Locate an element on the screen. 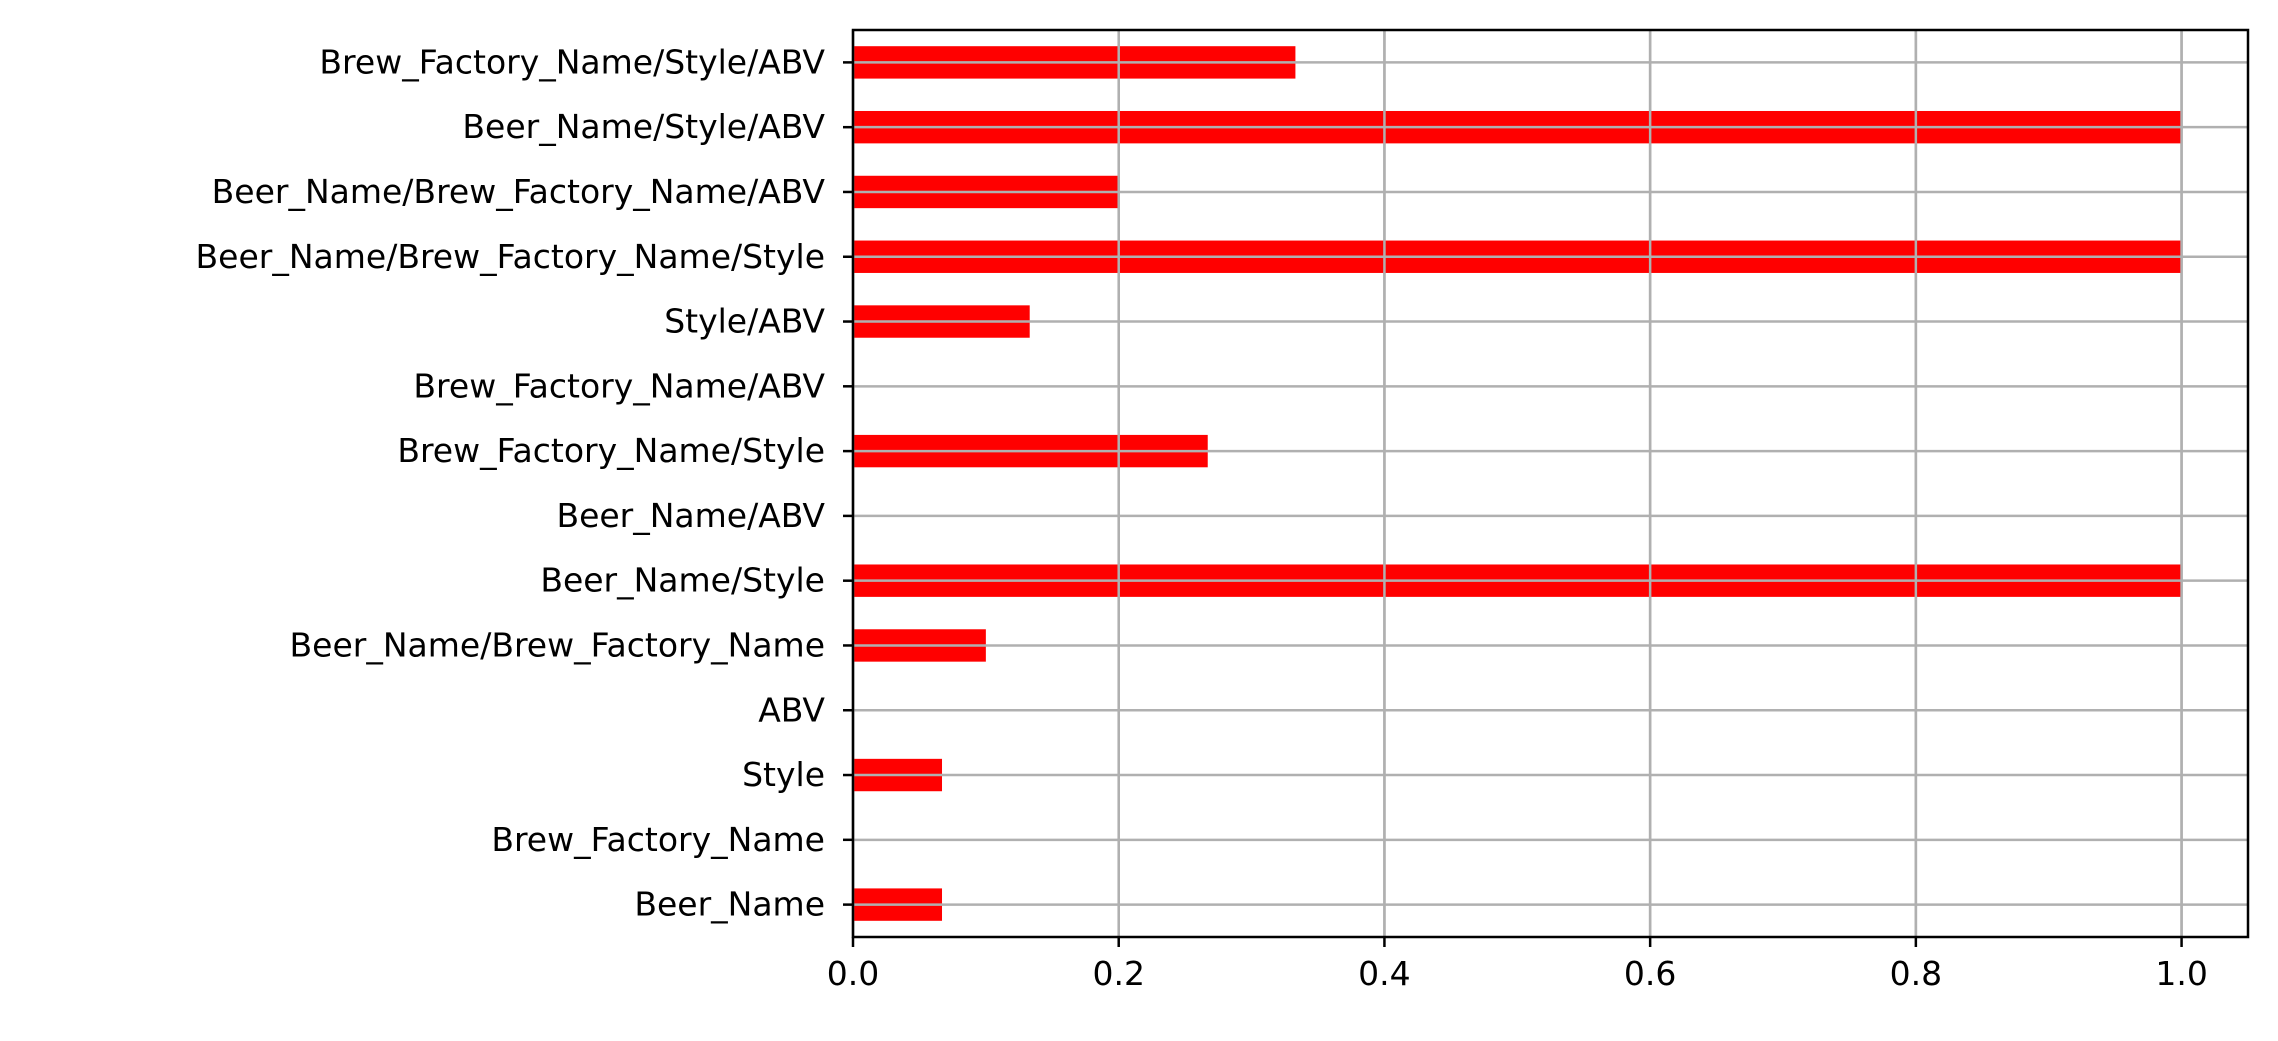 The height and width of the screenshot is (1041, 2278). y-tick-label: Brew_Factory_Name/ABV is located at coordinates (619, 385).